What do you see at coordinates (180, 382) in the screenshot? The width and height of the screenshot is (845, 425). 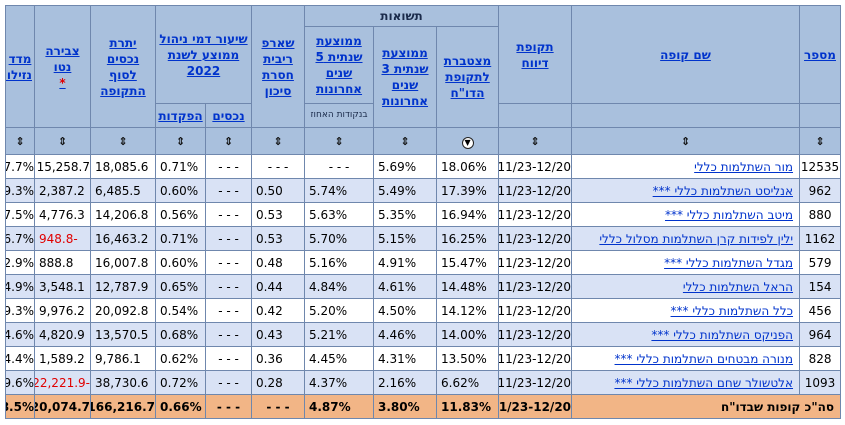 I see `fee-assets: 0.72%` at bounding box center [180, 382].